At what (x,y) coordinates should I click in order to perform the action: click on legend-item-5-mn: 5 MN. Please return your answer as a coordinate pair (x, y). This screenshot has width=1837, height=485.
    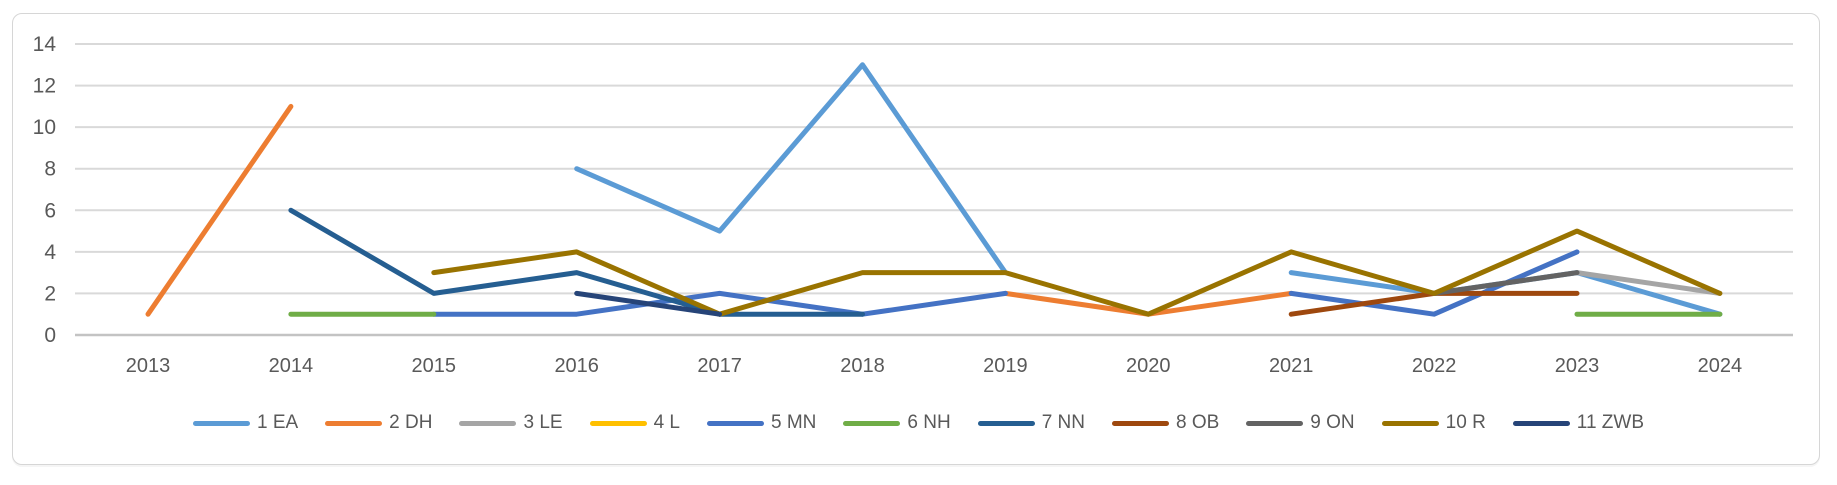
    Looking at the image, I should click on (761, 423).